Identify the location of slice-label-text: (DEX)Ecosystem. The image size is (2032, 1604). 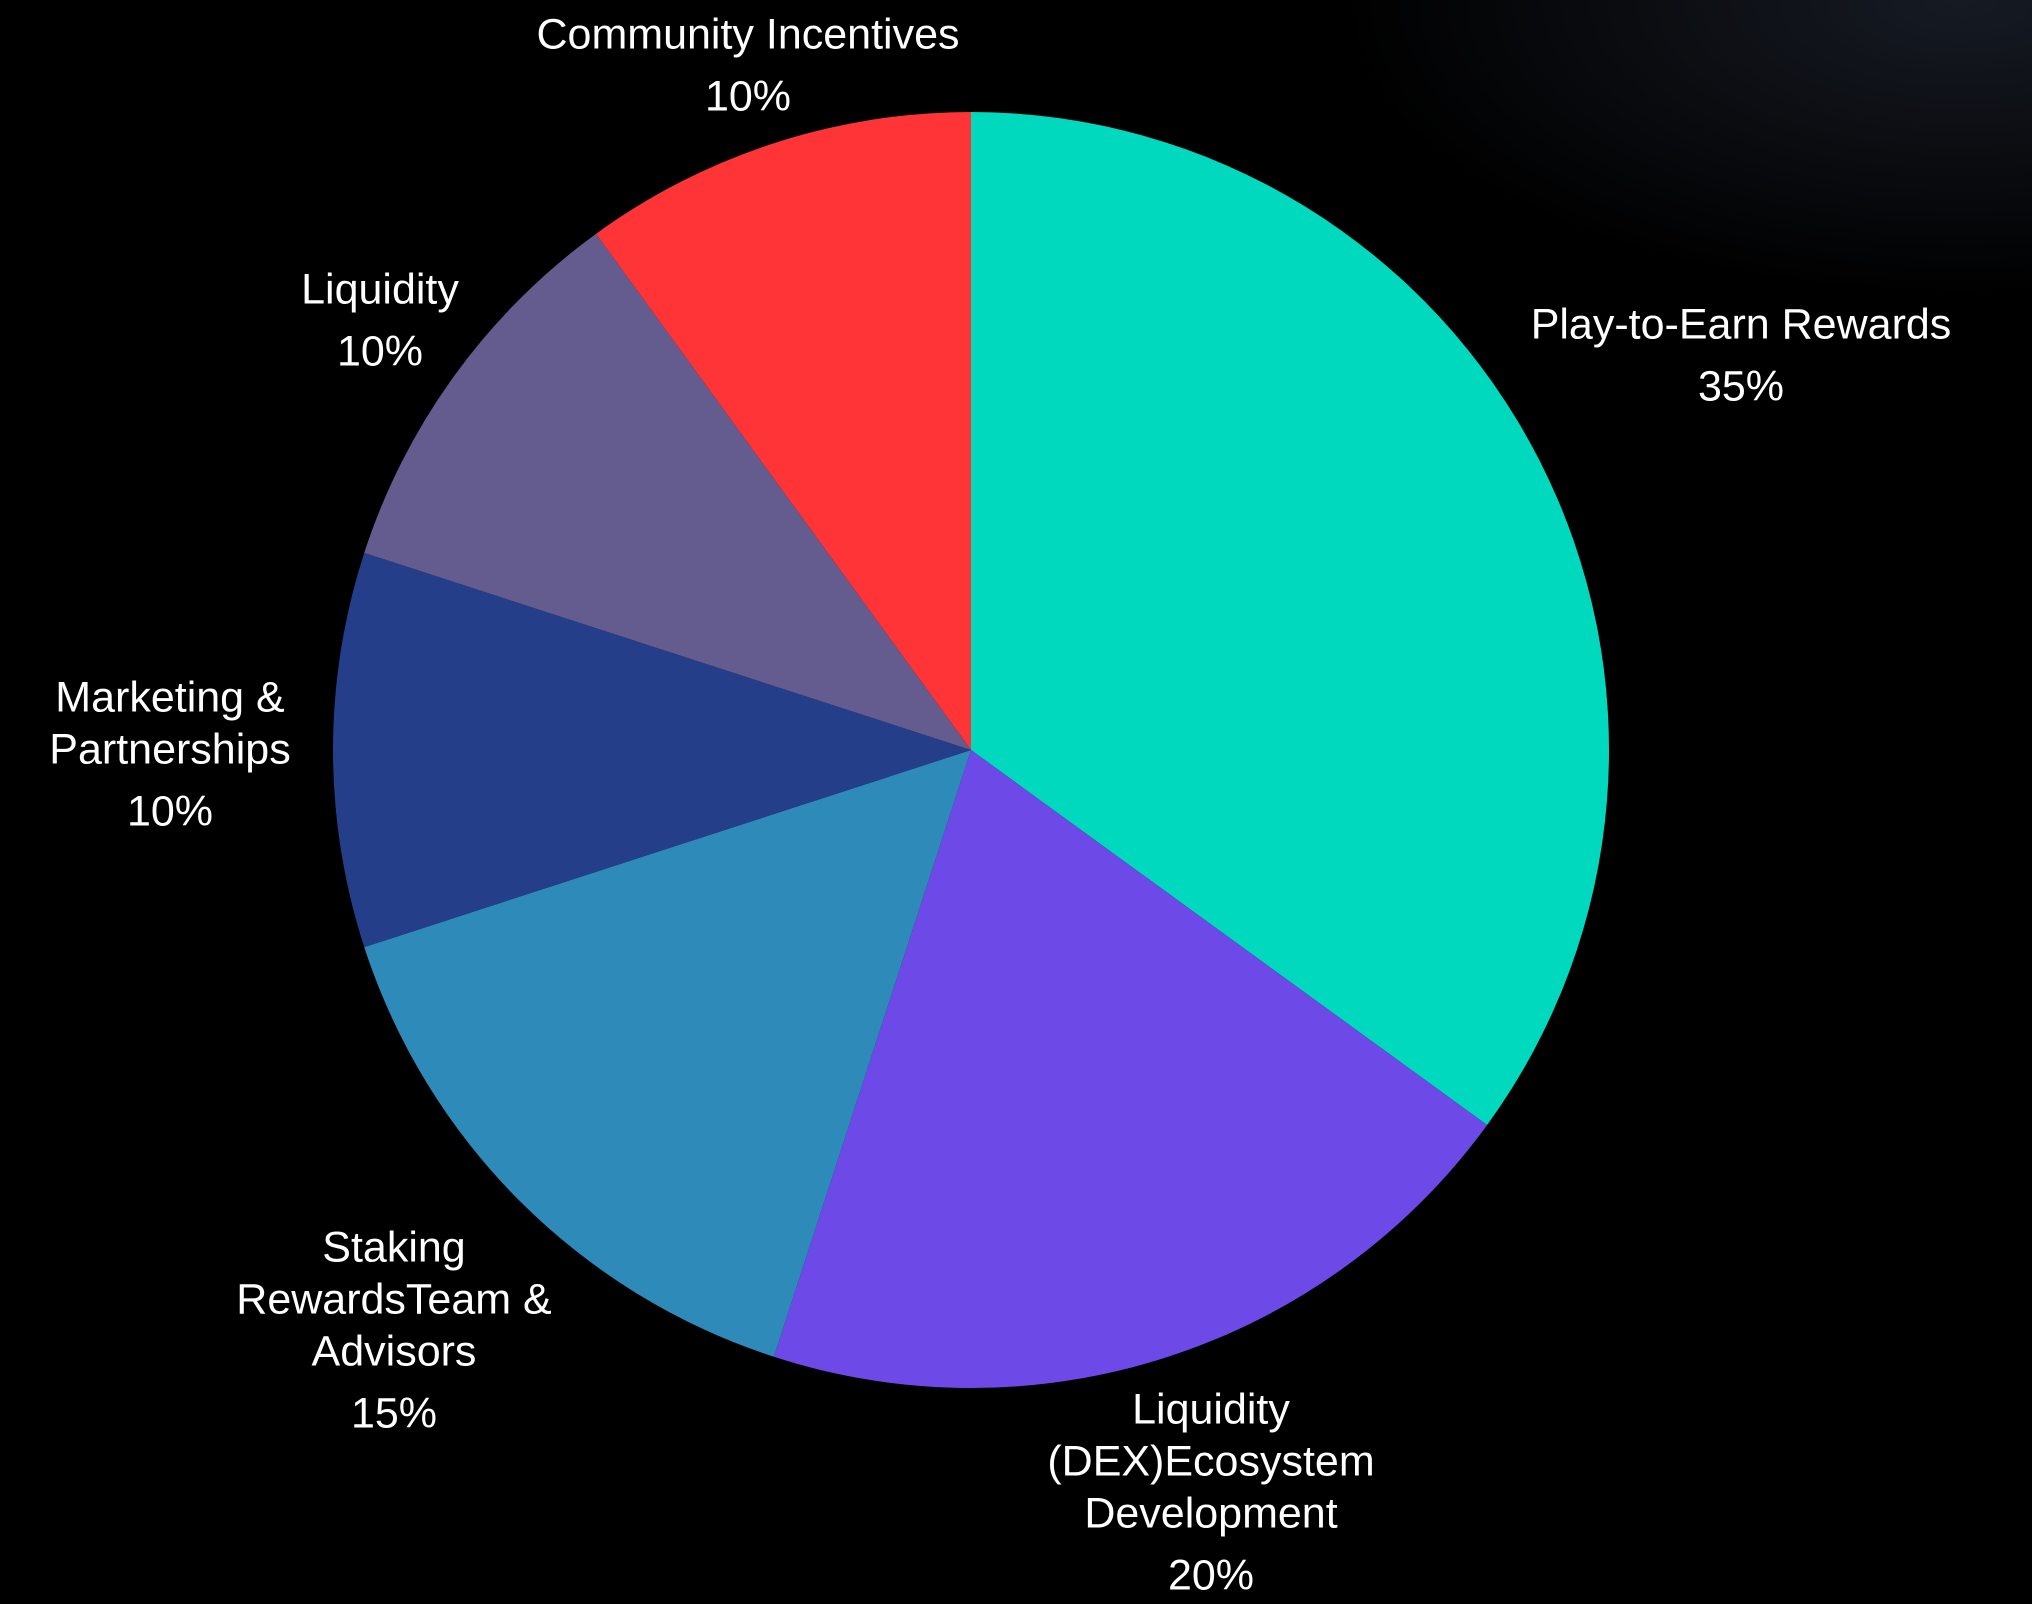
(1210, 1461).